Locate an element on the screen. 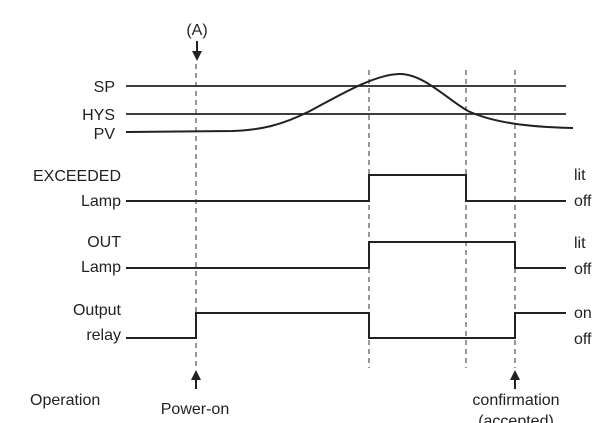 This screenshot has width=614, height=423. output-relay-trace is located at coordinates (346, 325).